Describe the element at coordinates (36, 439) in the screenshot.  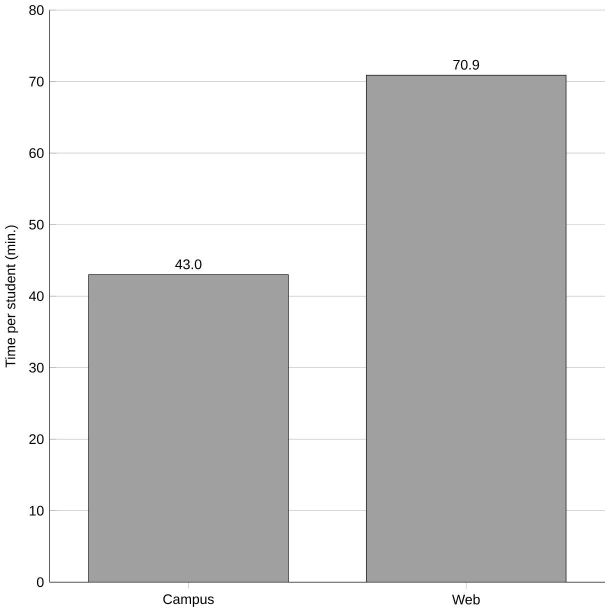
I see `y-tick-label: 20` at that location.